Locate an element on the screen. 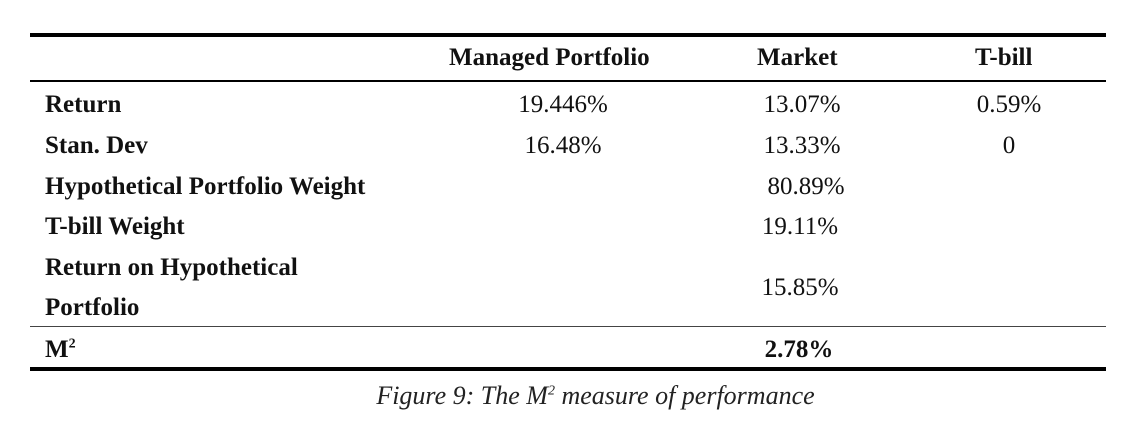 The height and width of the screenshot is (442, 1141). row-label-m2: M2 is located at coordinates (60, 350).